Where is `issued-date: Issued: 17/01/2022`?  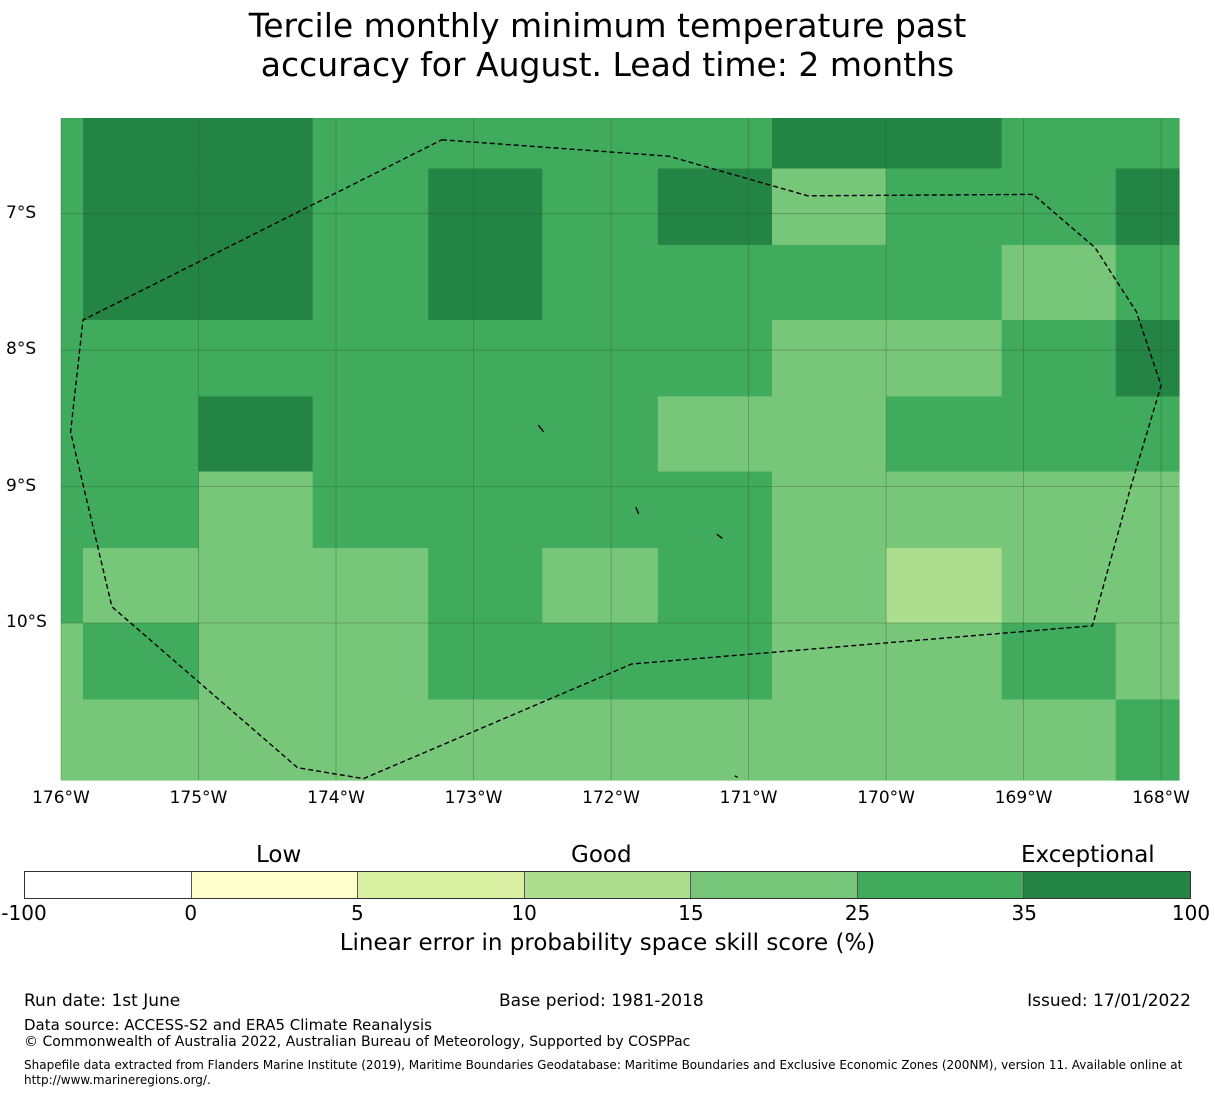
issued-date: Issued: 17/01/2022 is located at coordinates (1109, 1001).